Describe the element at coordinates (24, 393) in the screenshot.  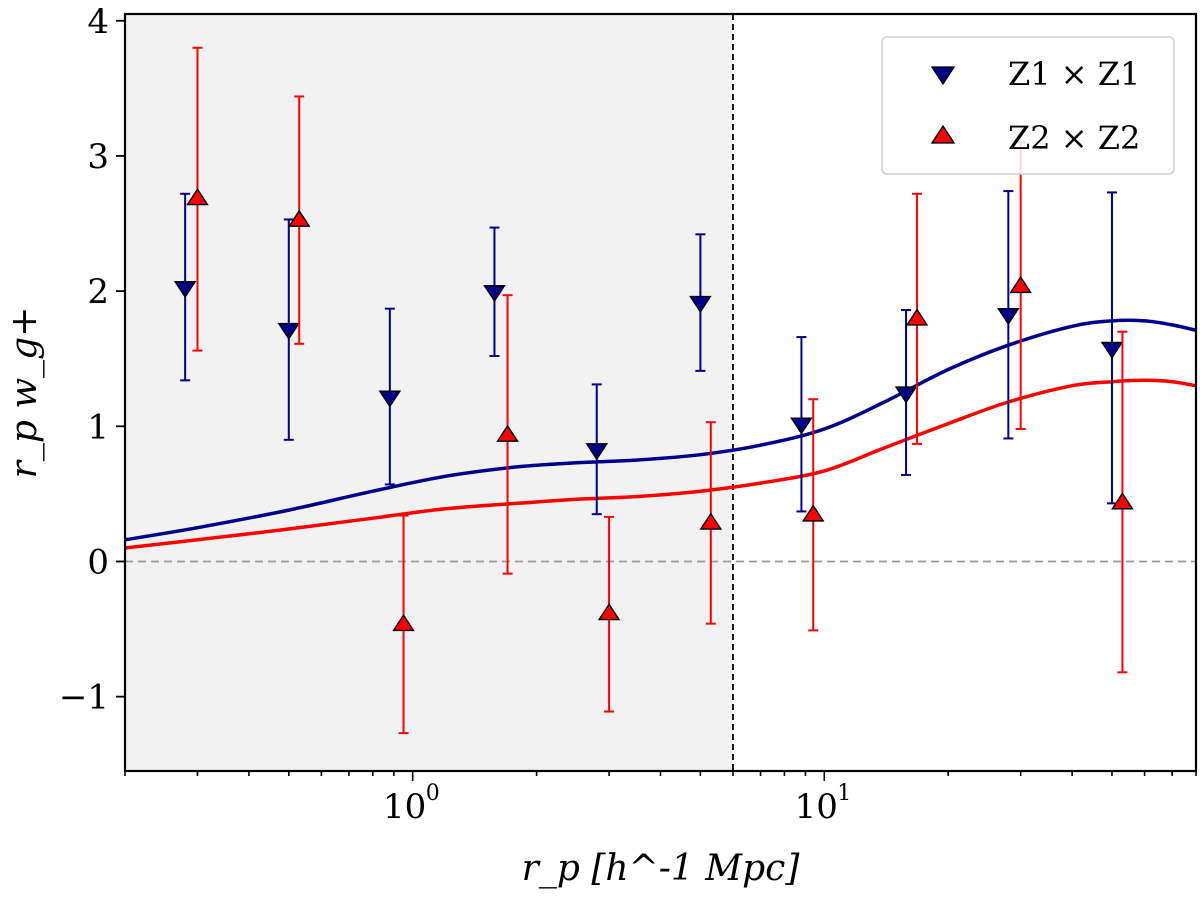
I see `y-axis-label: r_p w_g+` at that location.